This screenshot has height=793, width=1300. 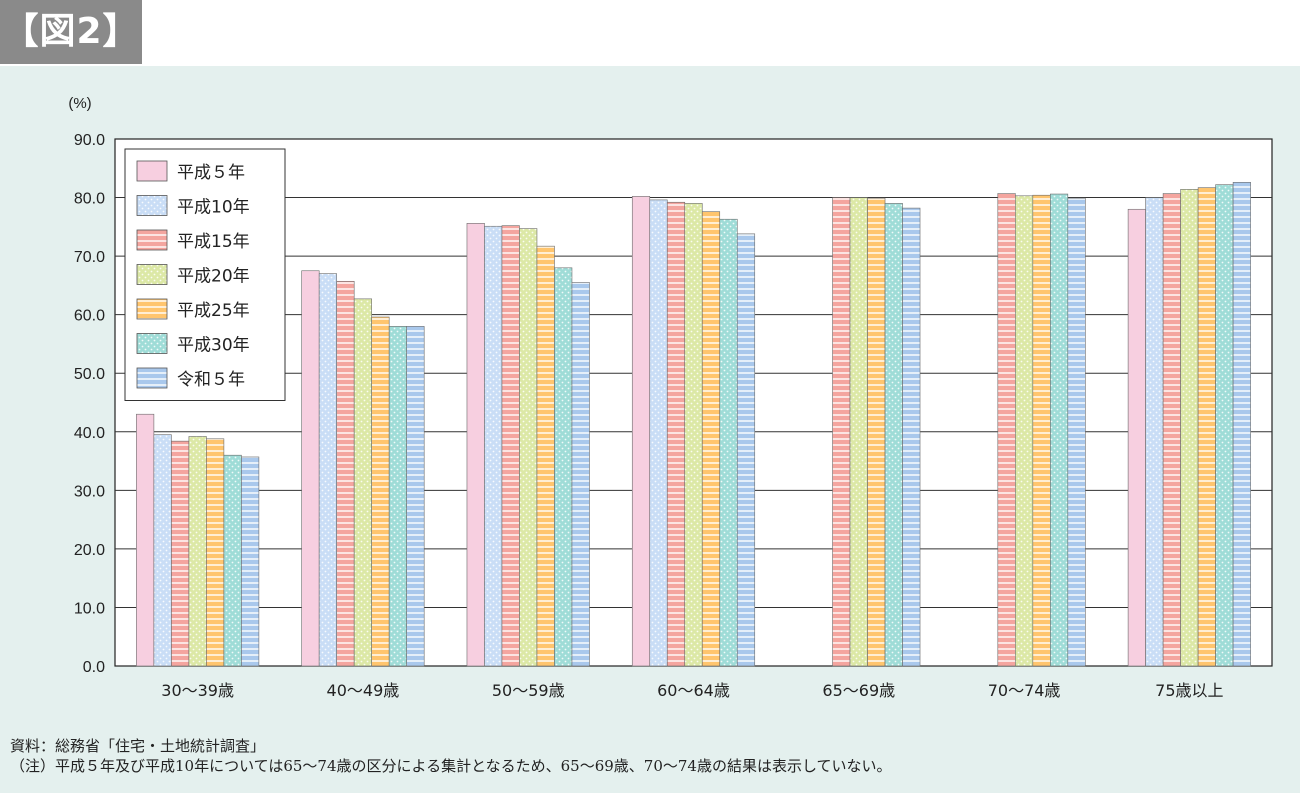 What do you see at coordinates (528, 690) in the screenshot?
I see `x-tick-label: 50～59歳` at bounding box center [528, 690].